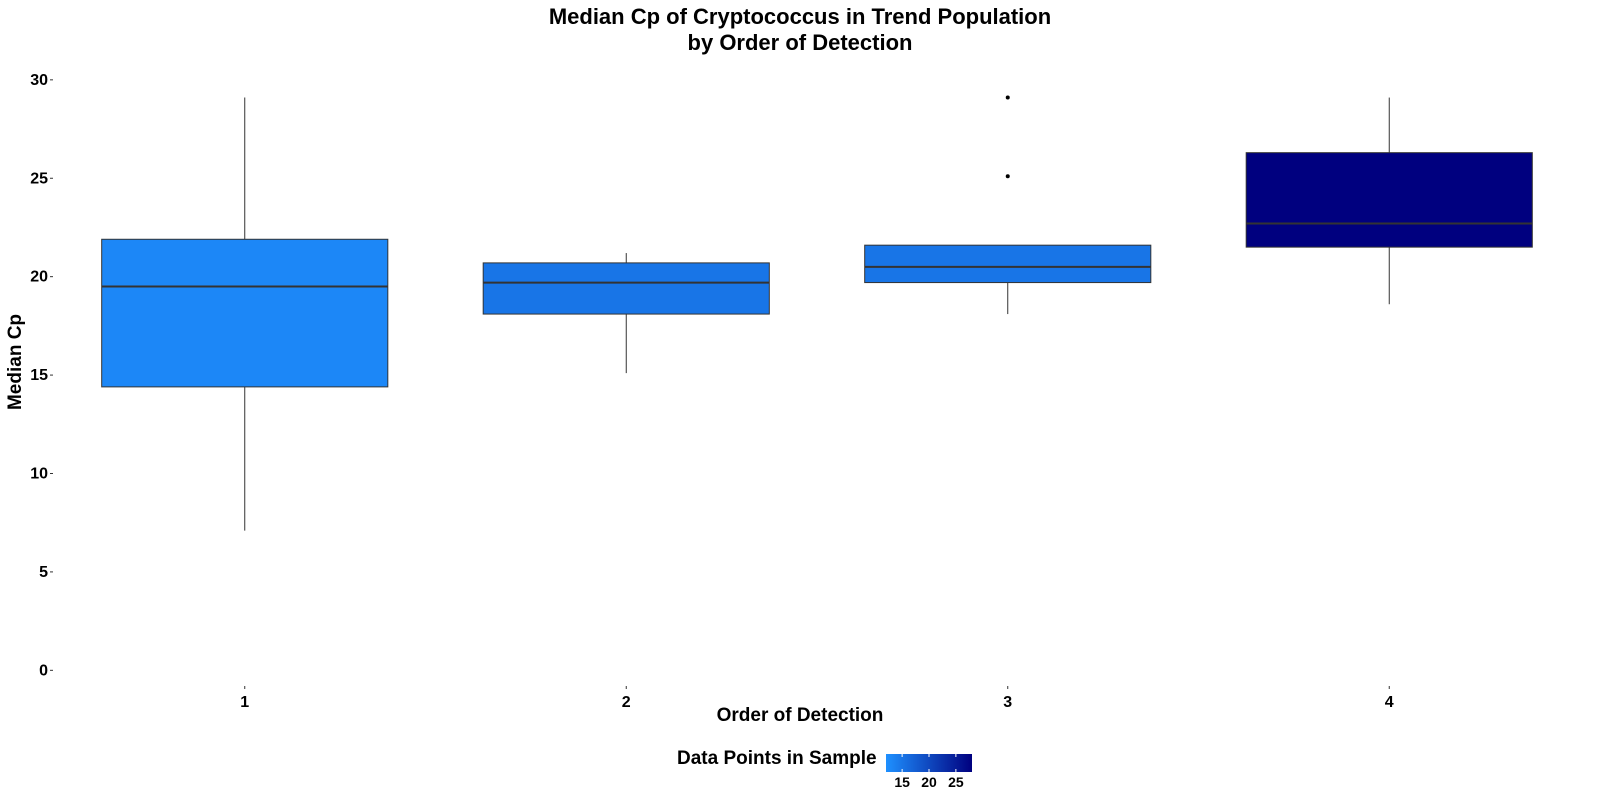 The image size is (1600, 800). I want to click on legend: Data Points in Sample 15 20 25, so click(824, 769).